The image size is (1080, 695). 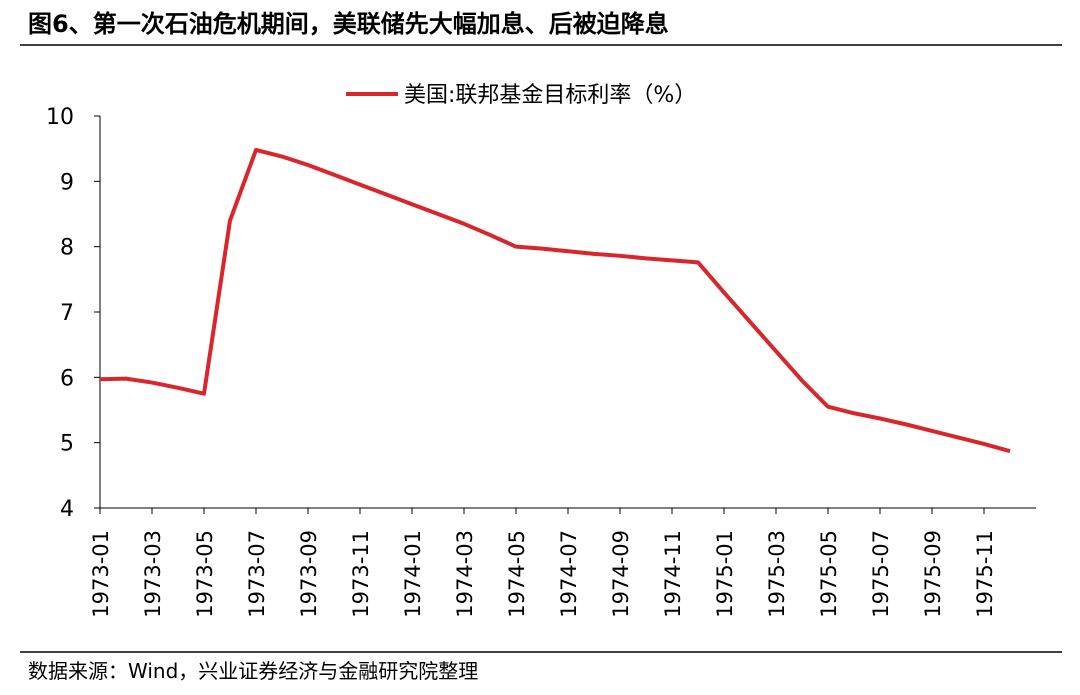 What do you see at coordinates (673, 574) in the screenshot?
I see `x-tick-label: 1974-11` at bounding box center [673, 574].